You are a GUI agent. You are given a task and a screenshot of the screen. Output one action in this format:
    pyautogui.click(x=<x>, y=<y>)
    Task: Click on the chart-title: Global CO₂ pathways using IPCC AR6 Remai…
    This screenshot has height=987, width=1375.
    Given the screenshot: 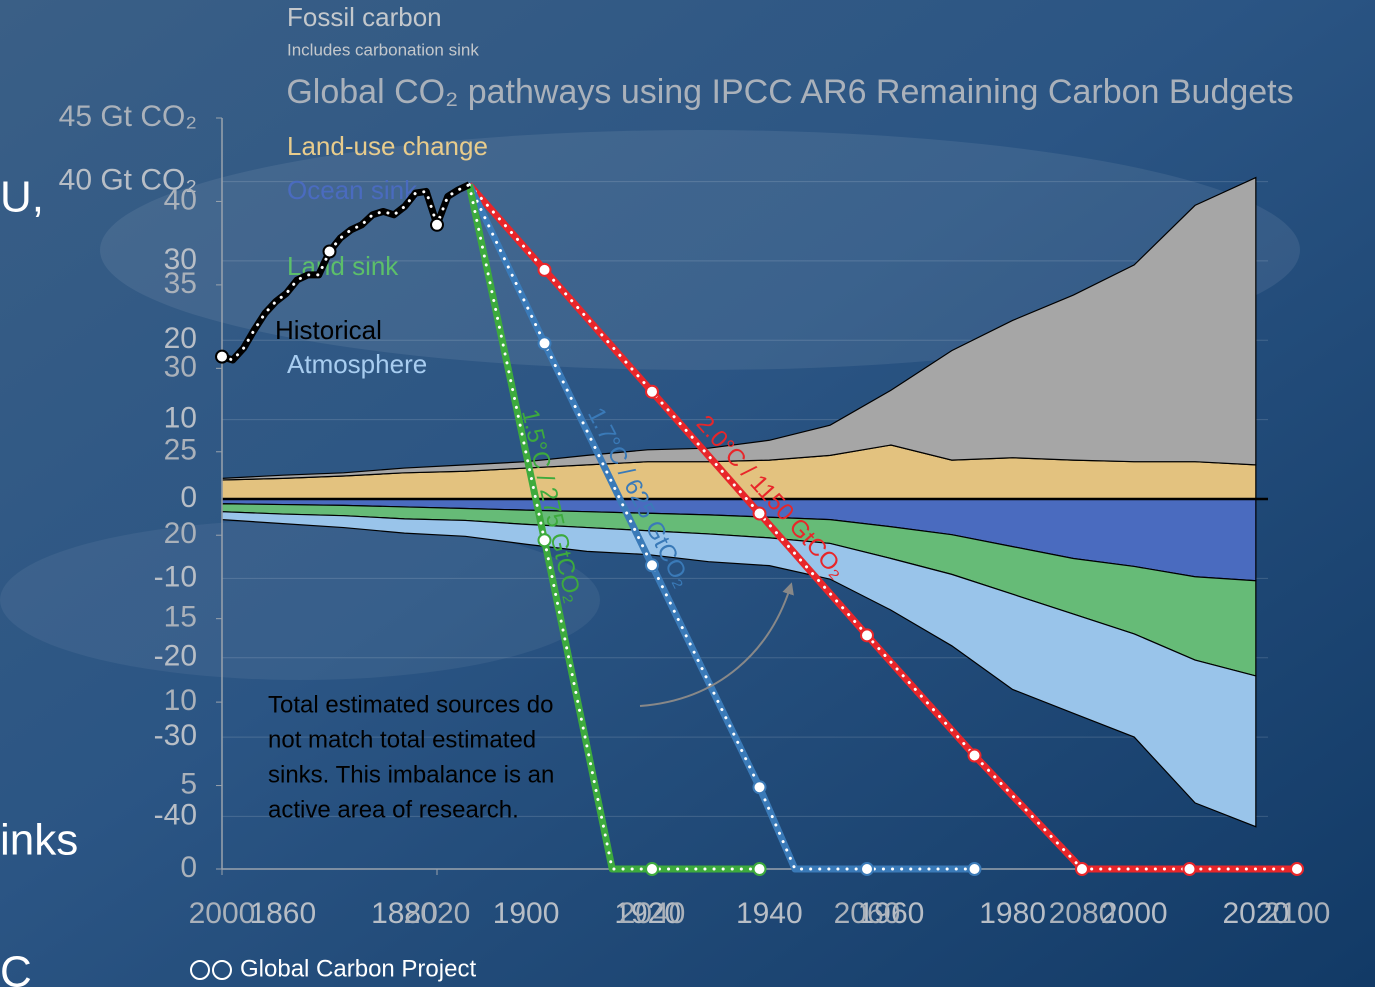 What is the action you would take?
    pyautogui.click(x=789, y=92)
    